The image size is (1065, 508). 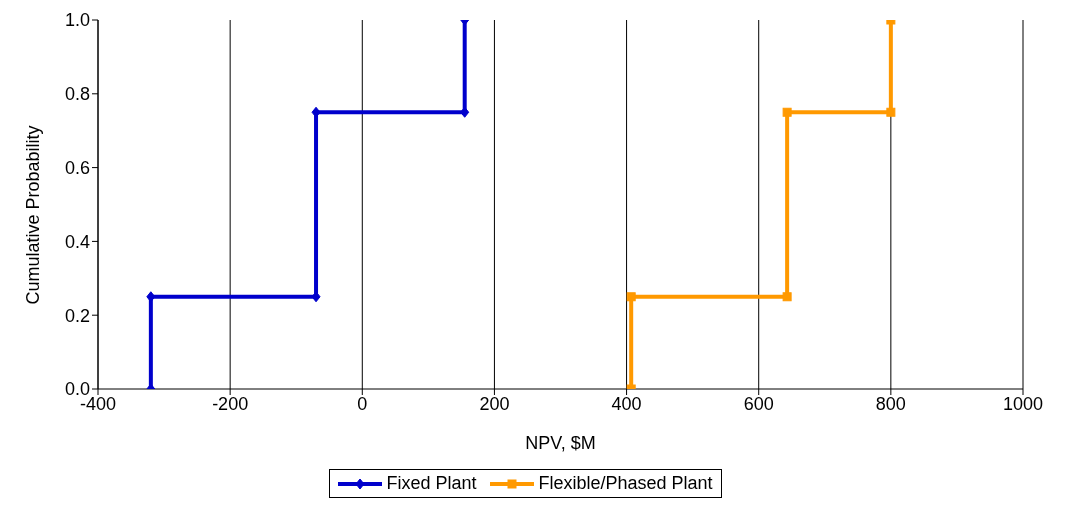 What do you see at coordinates (362, 403) in the screenshot?
I see `x-tick-label: 0` at bounding box center [362, 403].